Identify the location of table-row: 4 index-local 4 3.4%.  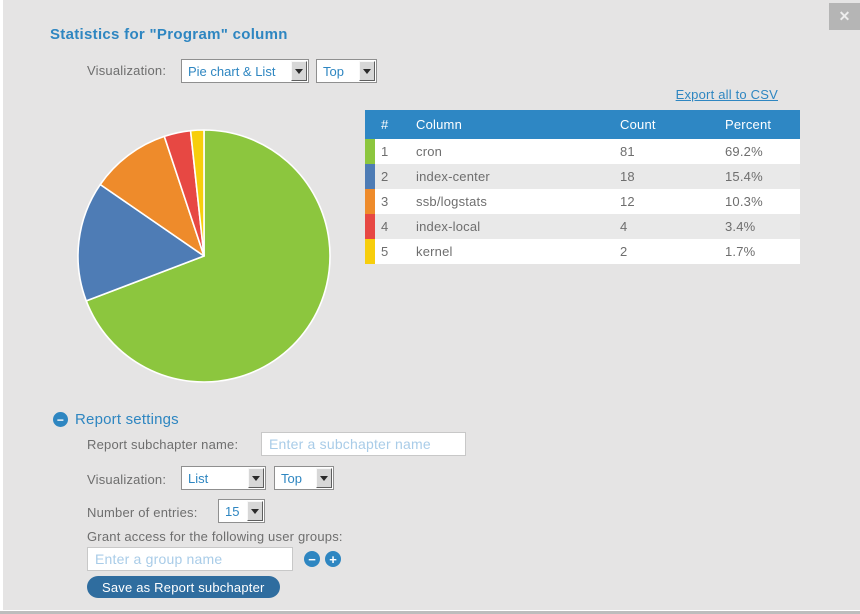
(582, 226).